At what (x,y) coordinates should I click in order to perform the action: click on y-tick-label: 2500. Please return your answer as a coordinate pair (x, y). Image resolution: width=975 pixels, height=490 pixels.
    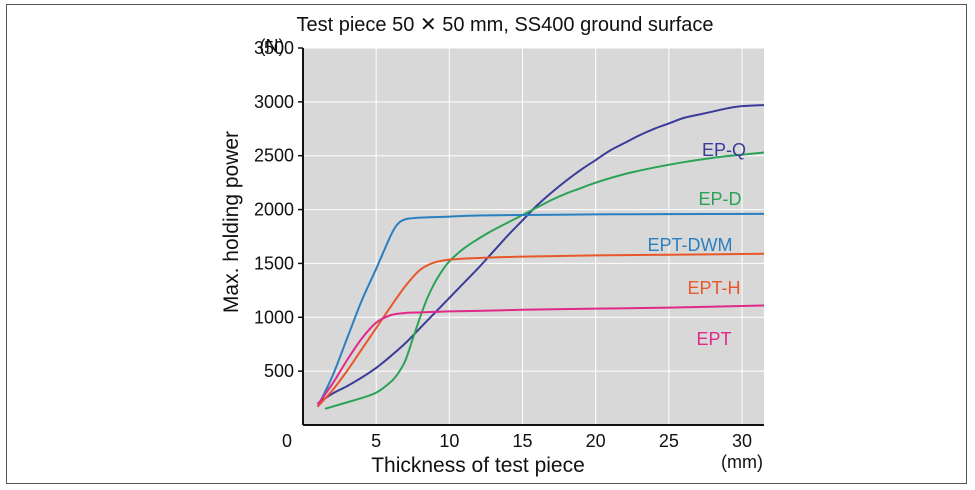
    Looking at the image, I should click on (274, 156).